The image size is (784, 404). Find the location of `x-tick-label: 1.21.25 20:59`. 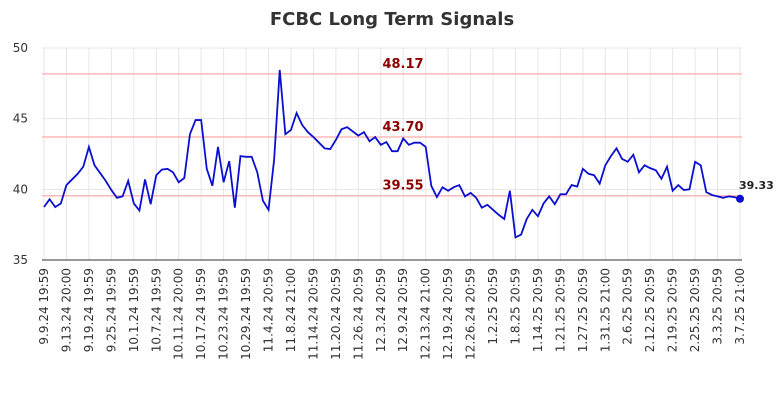

x-tick-label: 1.21.25 20:59 is located at coordinates (560, 310).